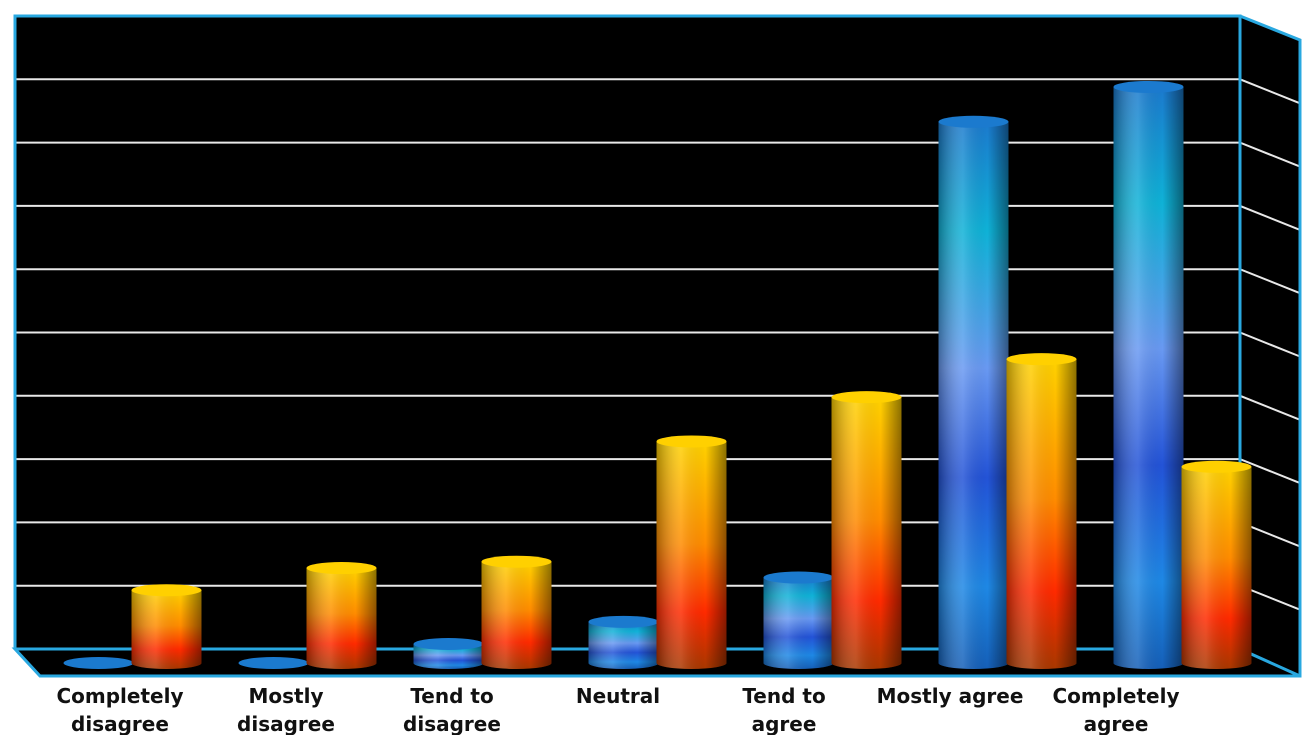 The height and width of the screenshot is (735, 1306). I want to click on x-tick-label: Tend to disagree, so click(452, 709).